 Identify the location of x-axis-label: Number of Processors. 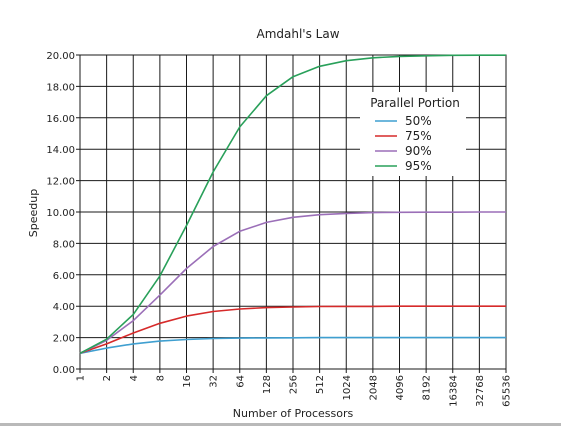
(293, 413).